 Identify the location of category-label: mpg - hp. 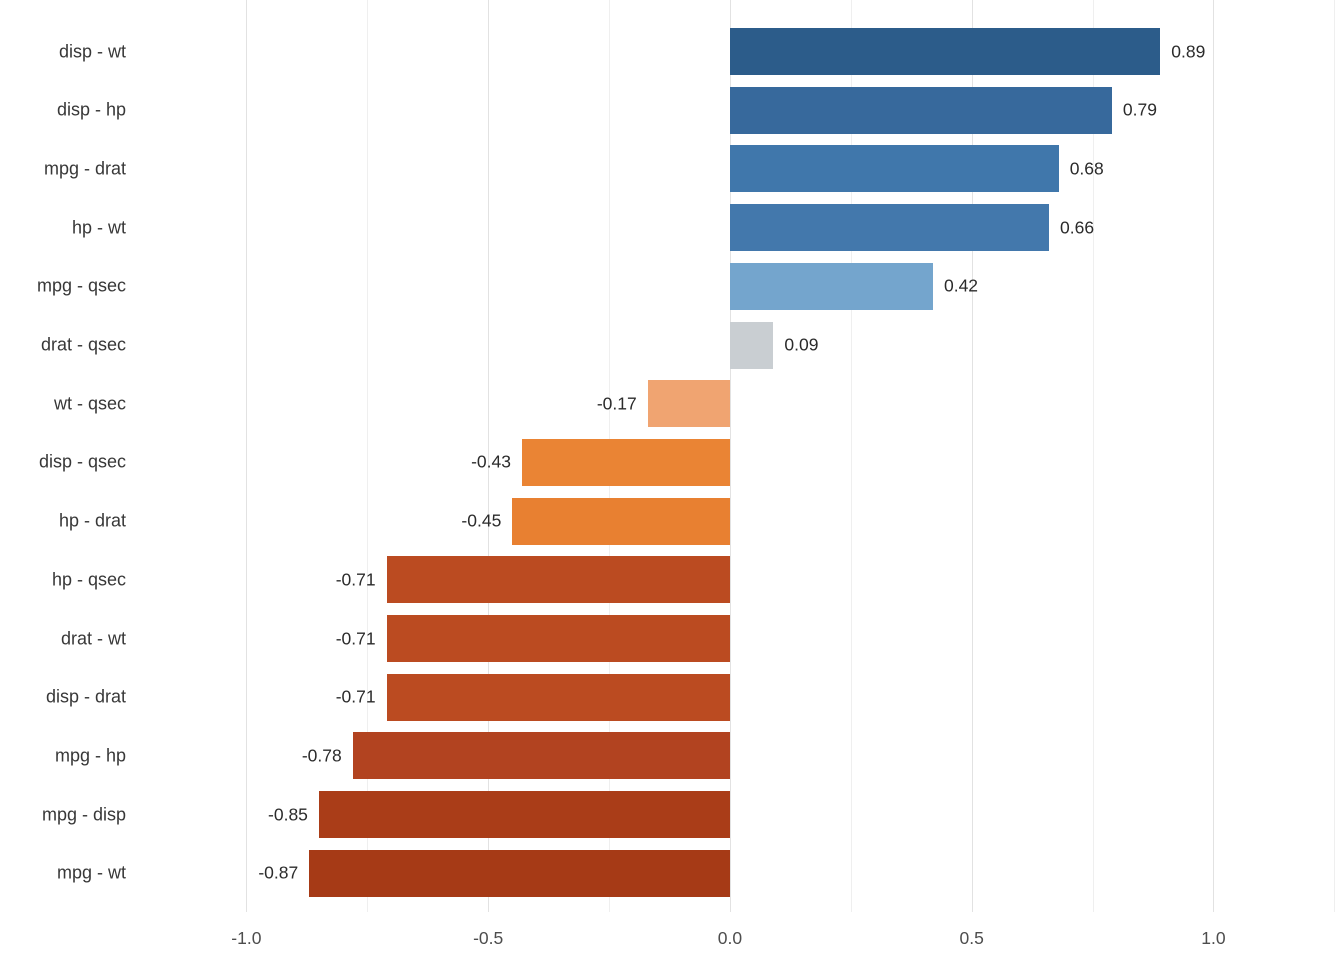
(90, 755).